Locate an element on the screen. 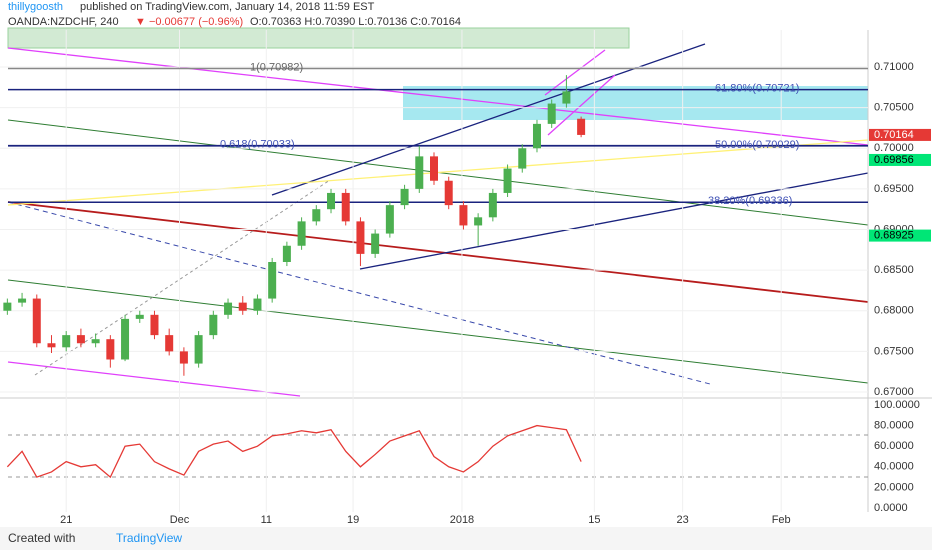 This screenshot has width=932, height=550. footer is located at coordinates (466, 538).